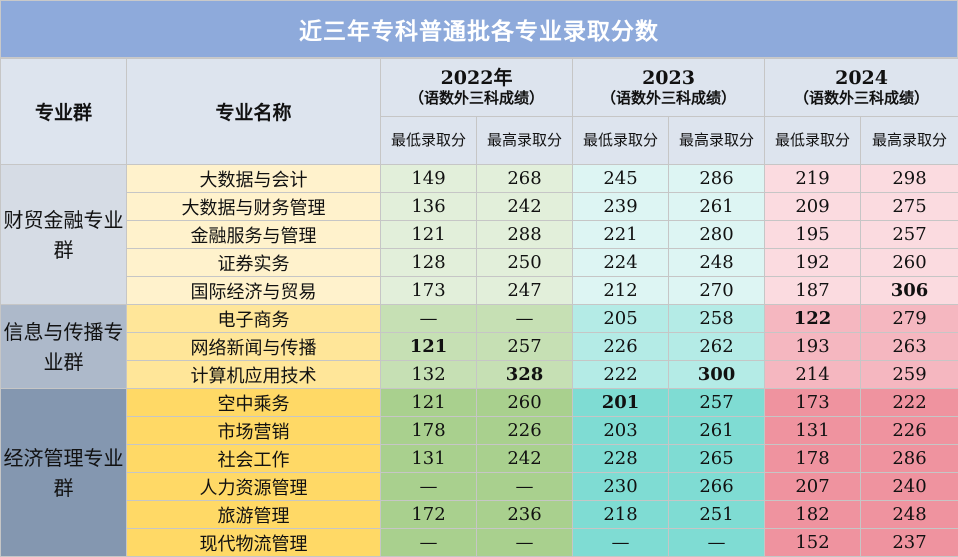 The width and height of the screenshot is (958, 557). I want to click on max-score-2024-cell: 259, so click(909, 374).